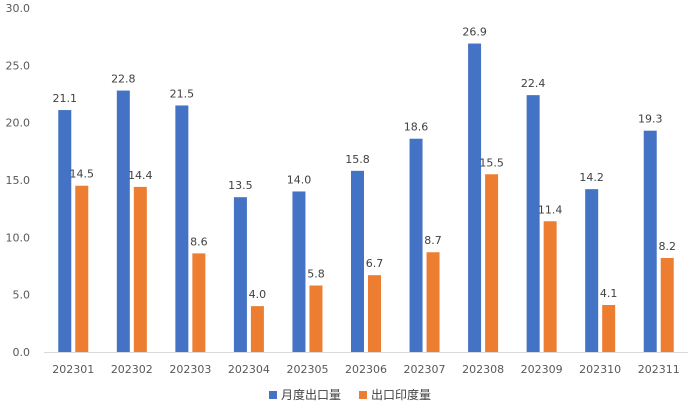 The height and width of the screenshot is (416, 700). What do you see at coordinates (123, 79) in the screenshot?
I see `data-label: 22.8` at bounding box center [123, 79].